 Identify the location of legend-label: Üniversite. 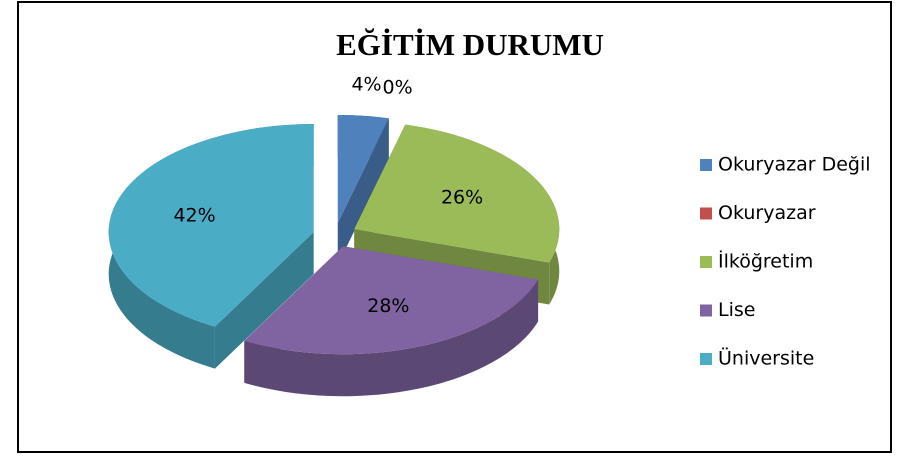
(766, 358).